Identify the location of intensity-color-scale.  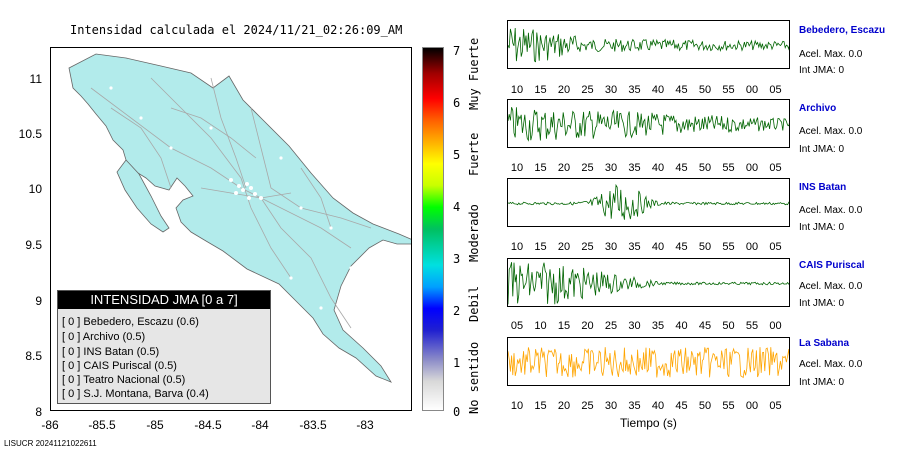
(433, 229).